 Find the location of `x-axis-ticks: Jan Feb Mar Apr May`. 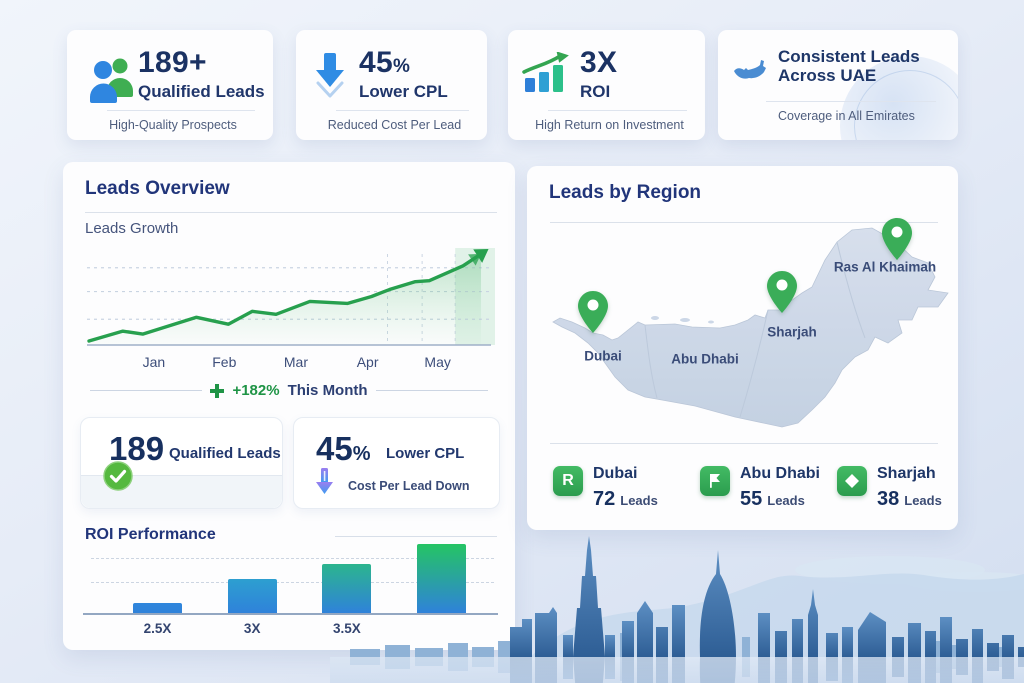

x-axis-ticks: Jan Feb Mar Apr May is located at coordinates (289, 364).